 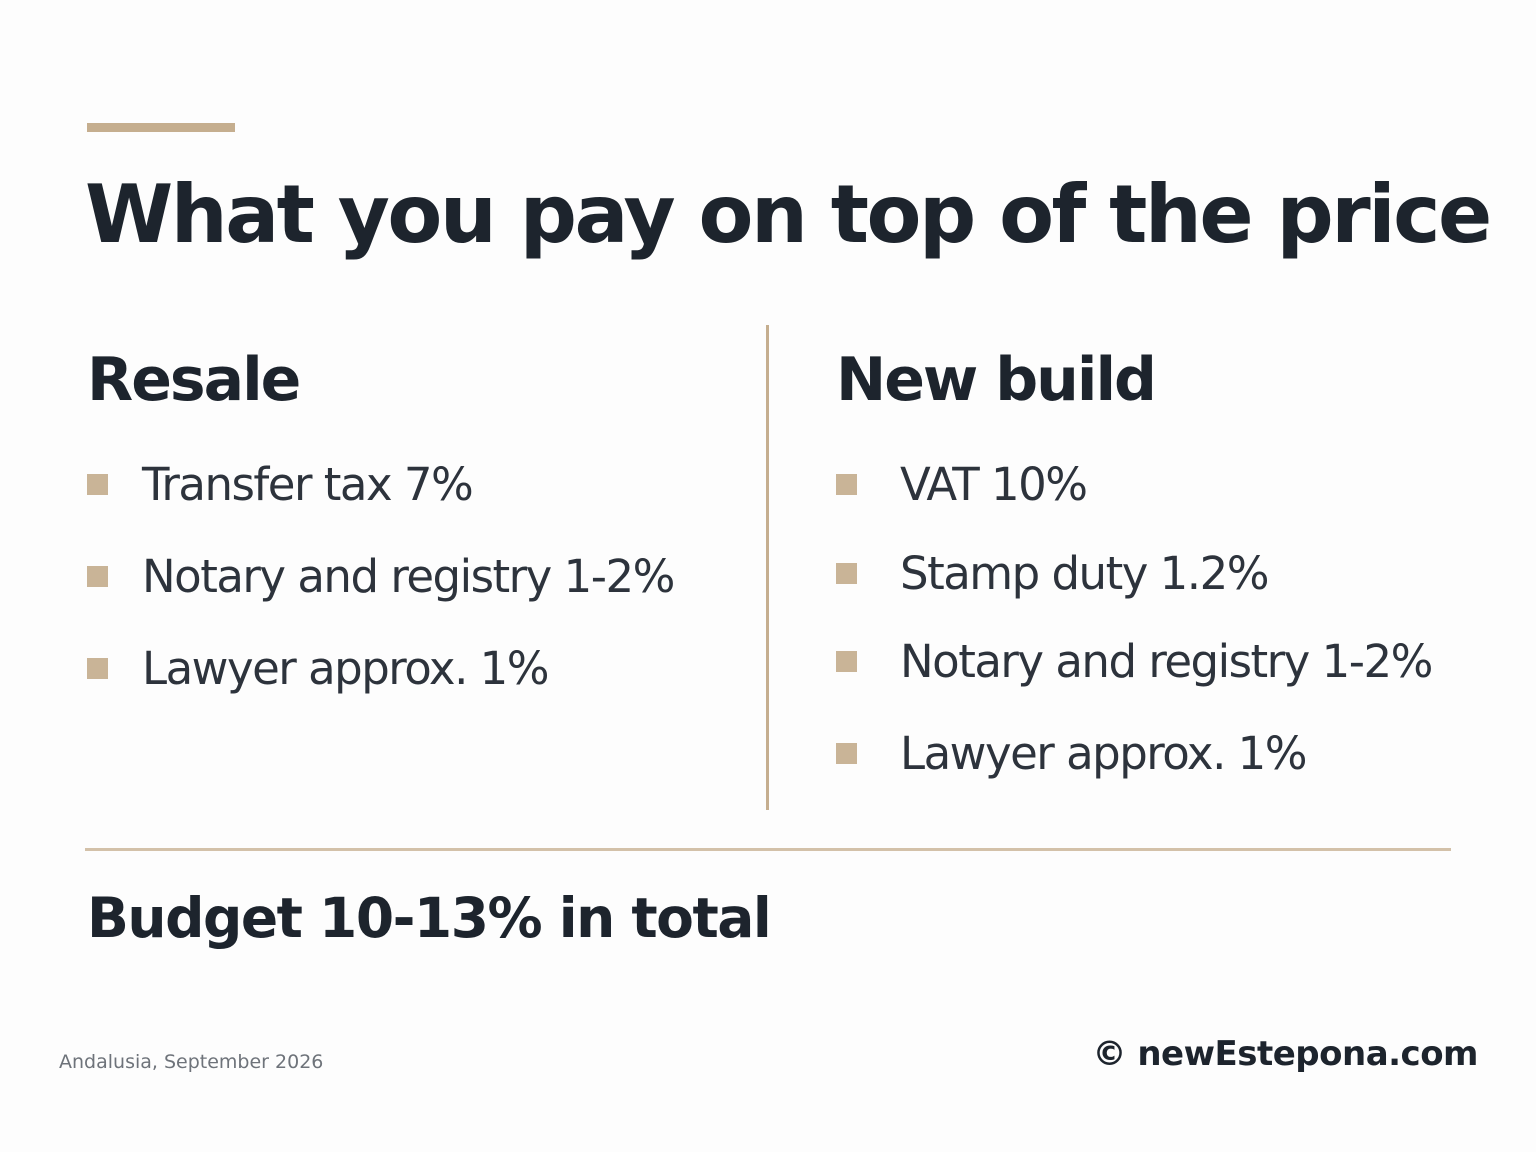 What do you see at coordinates (1166, 661) in the screenshot?
I see `new-build-cost-label: Notary and registry 1-2%` at bounding box center [1166, 661].